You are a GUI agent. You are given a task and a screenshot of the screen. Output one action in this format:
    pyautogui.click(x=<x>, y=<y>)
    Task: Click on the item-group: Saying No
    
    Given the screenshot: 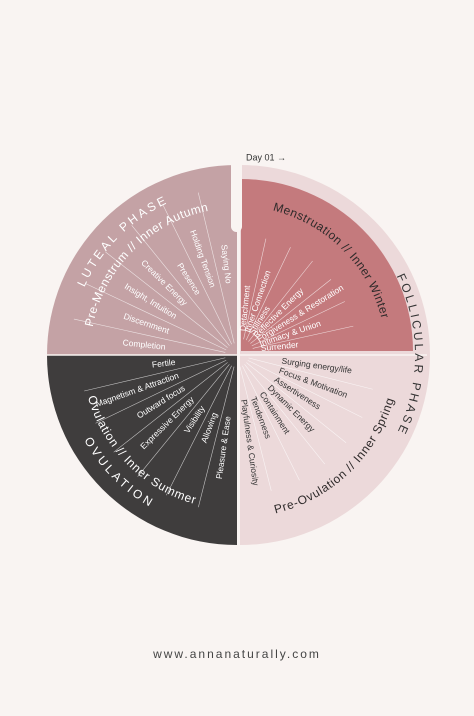 What is the action you would take?
    pyautogui.click(x=226, y=264)
    